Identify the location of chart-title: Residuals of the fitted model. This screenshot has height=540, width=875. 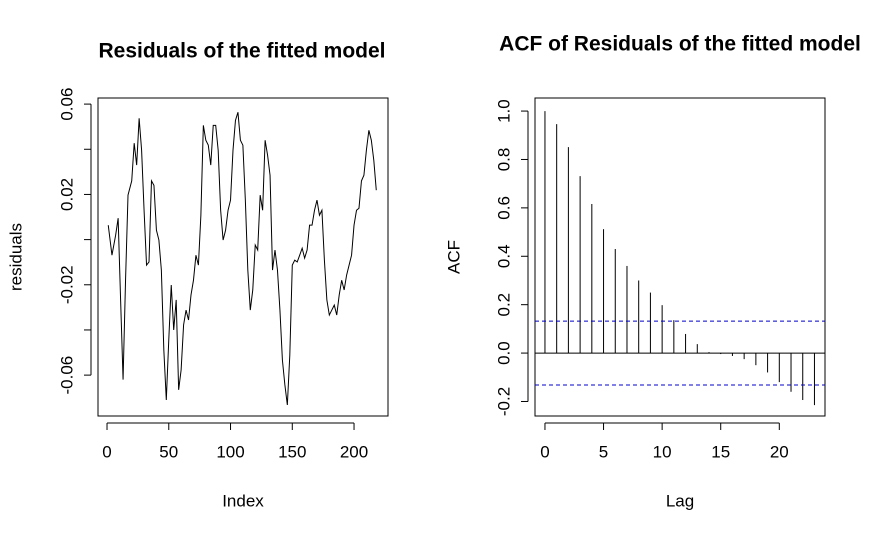
(241, 51).